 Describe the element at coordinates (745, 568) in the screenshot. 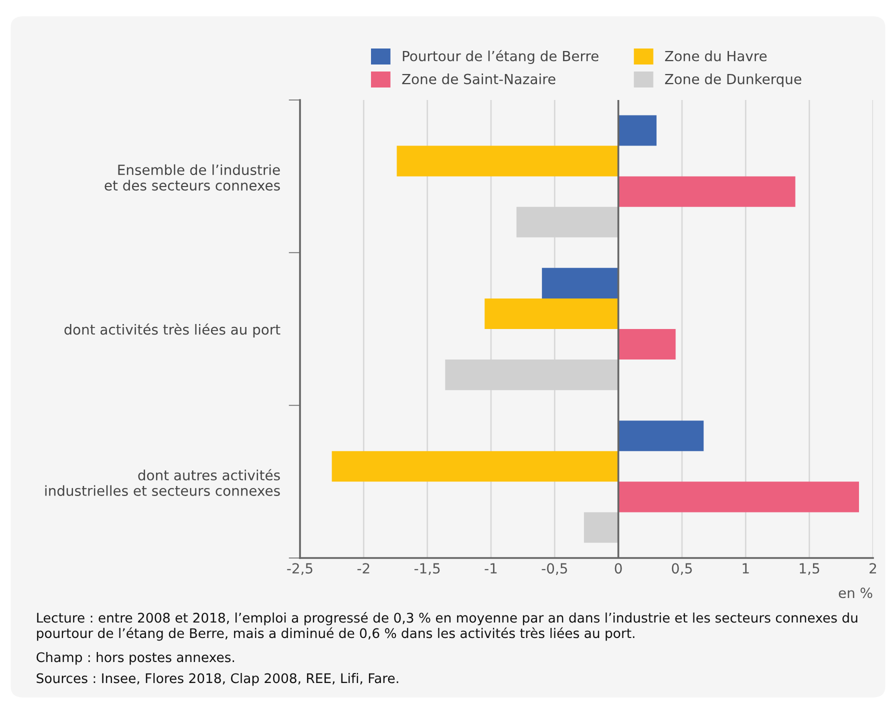

I see `x-tick-label: 1` at that location.